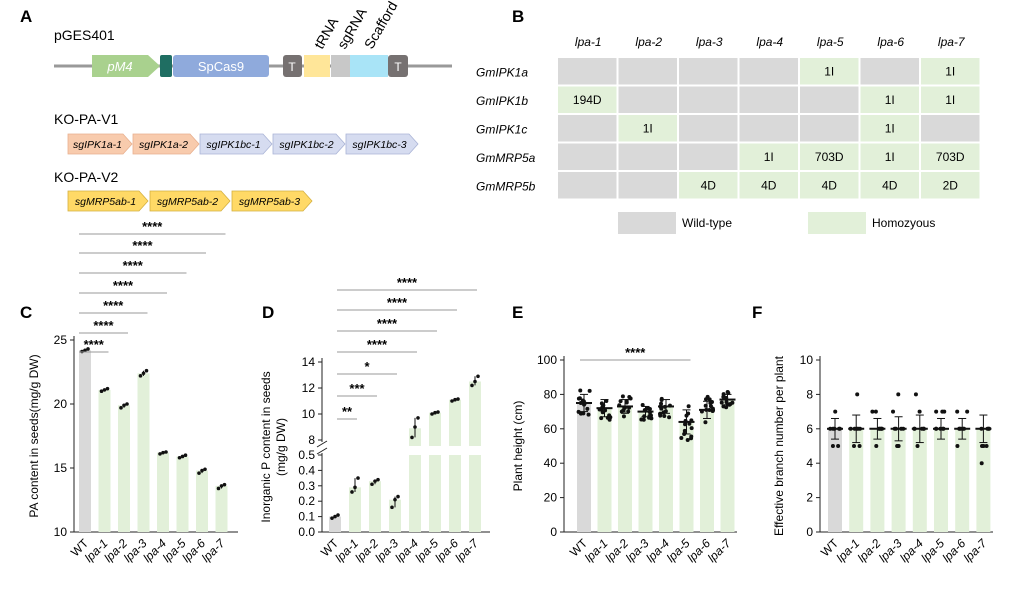  What do you see at coordinates (587, 100) in the screenshot?
I see `matrix-cell-value: 194D` at bounding box center [587, 100].